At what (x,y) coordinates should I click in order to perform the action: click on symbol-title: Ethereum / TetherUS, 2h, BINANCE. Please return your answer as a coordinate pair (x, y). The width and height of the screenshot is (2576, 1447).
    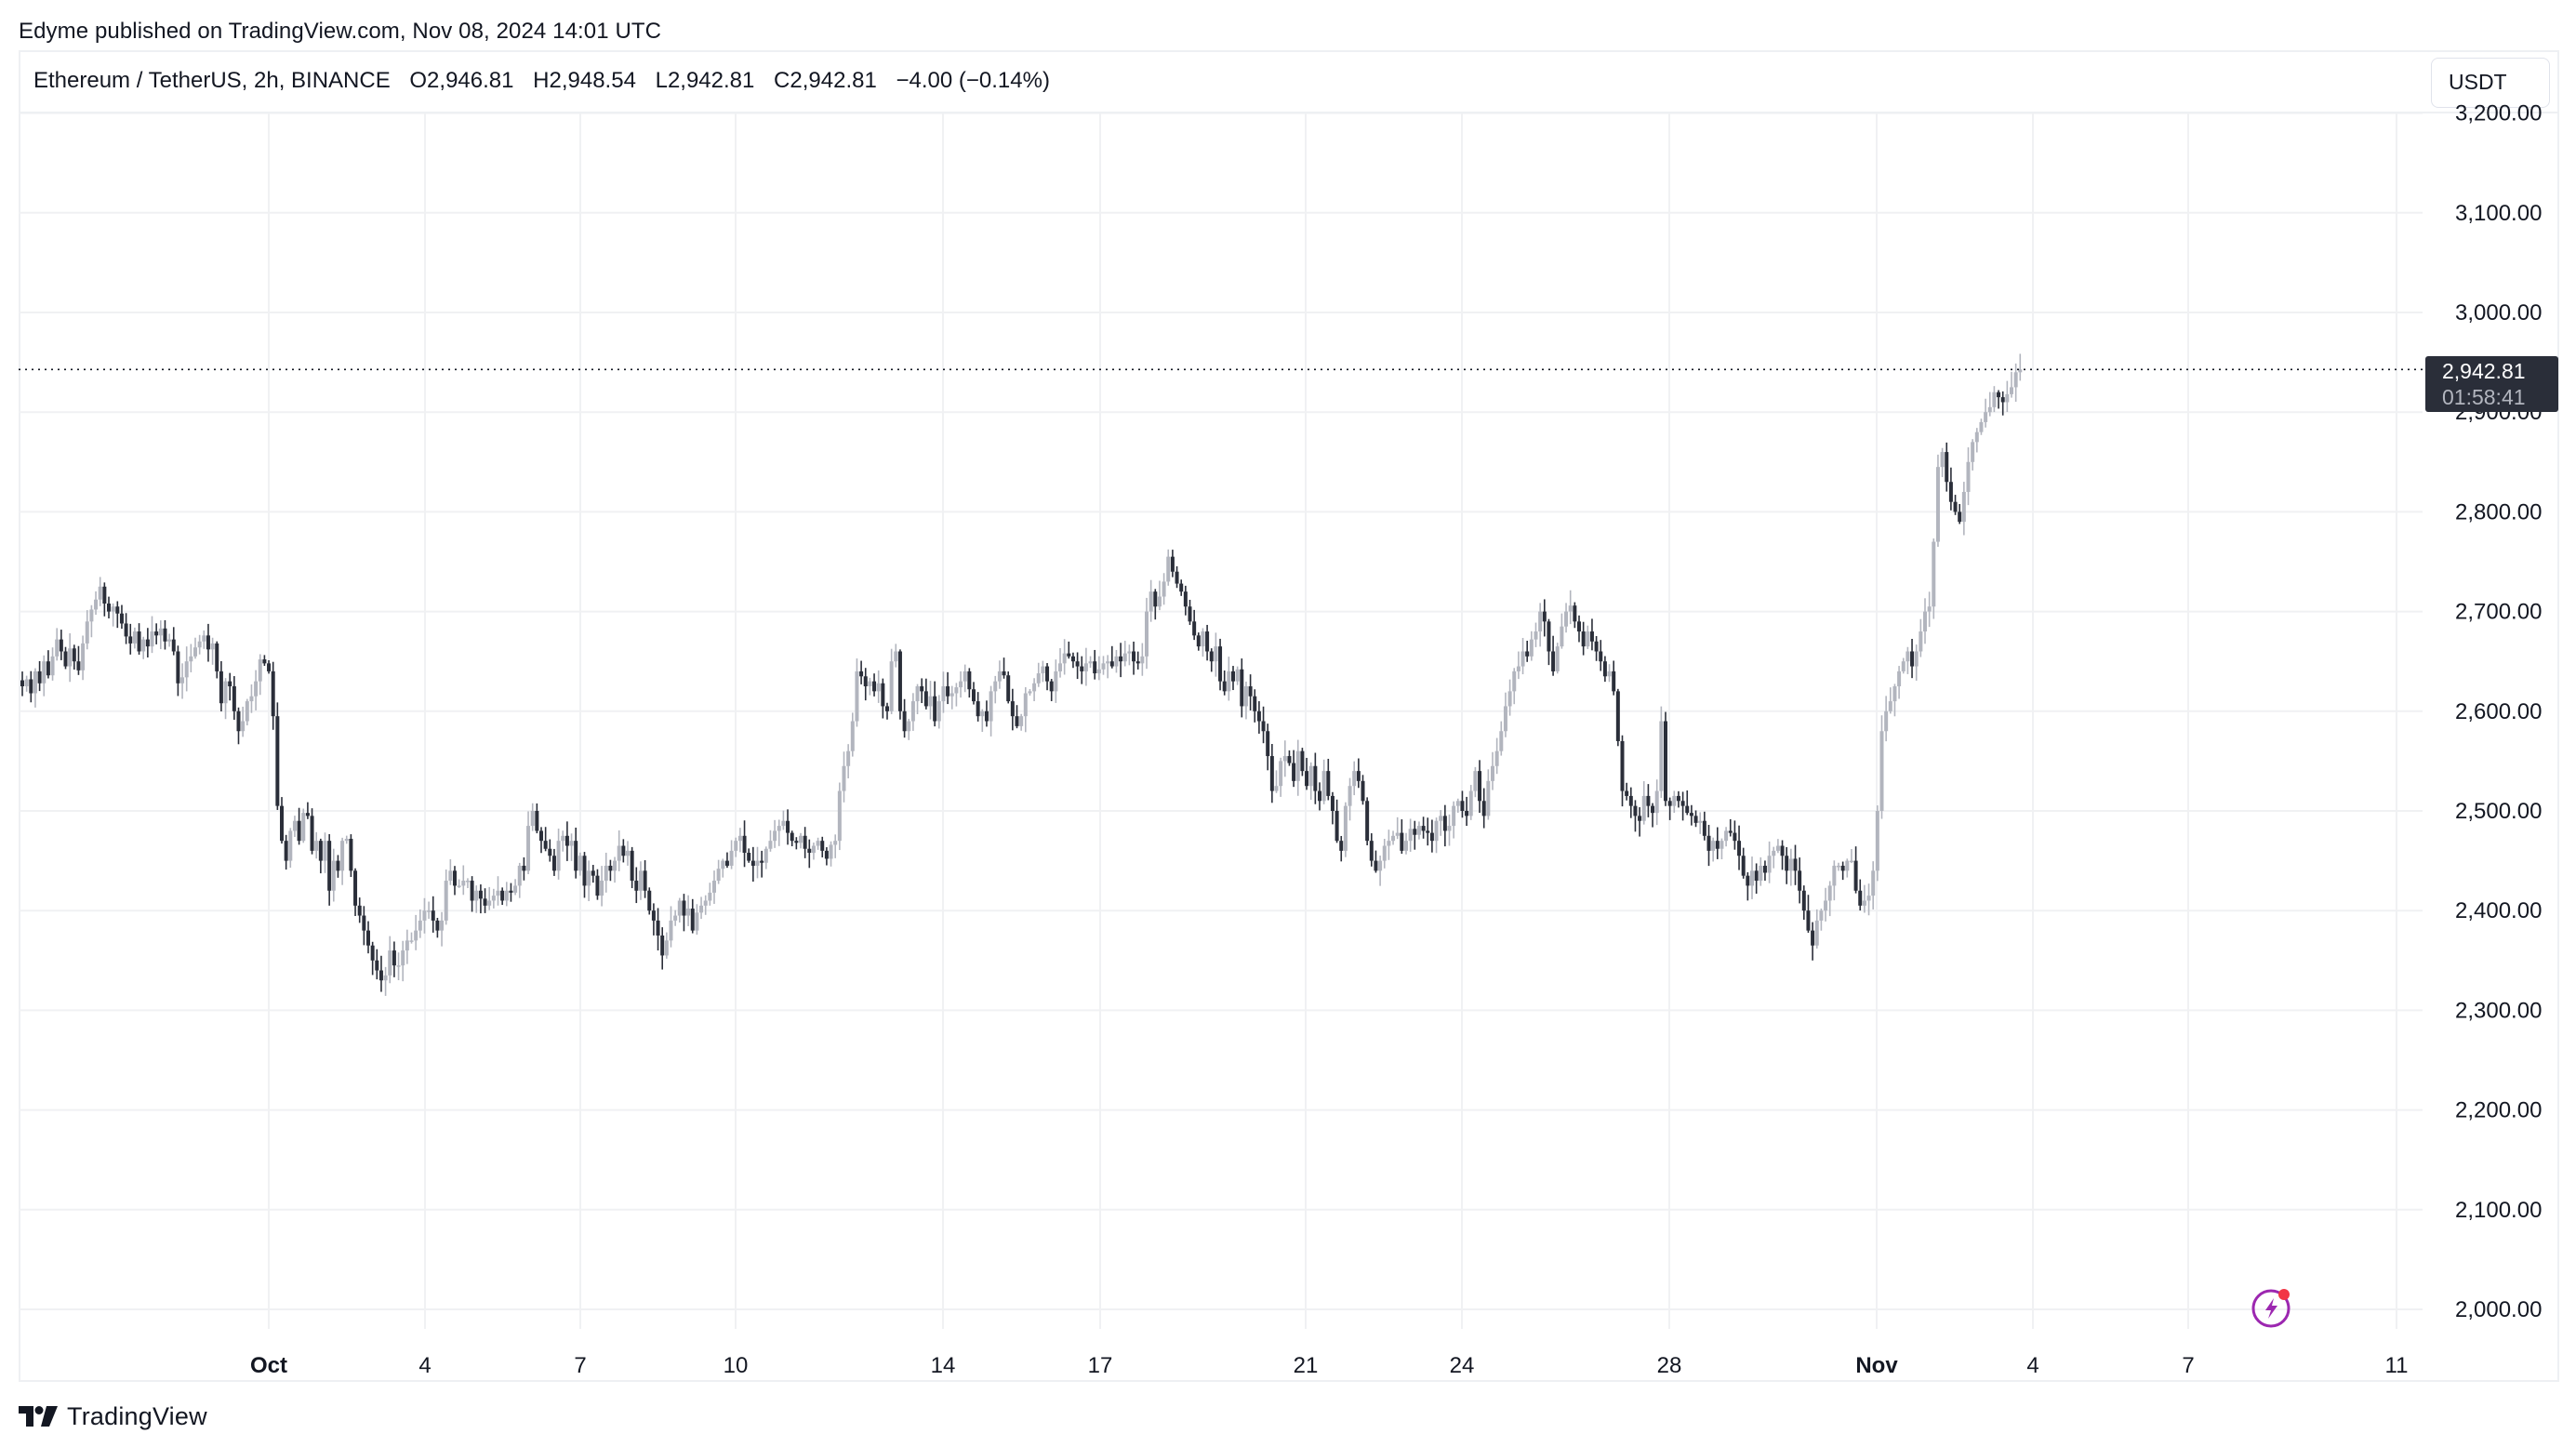
    Looking at the image, I should click on (212, 80).